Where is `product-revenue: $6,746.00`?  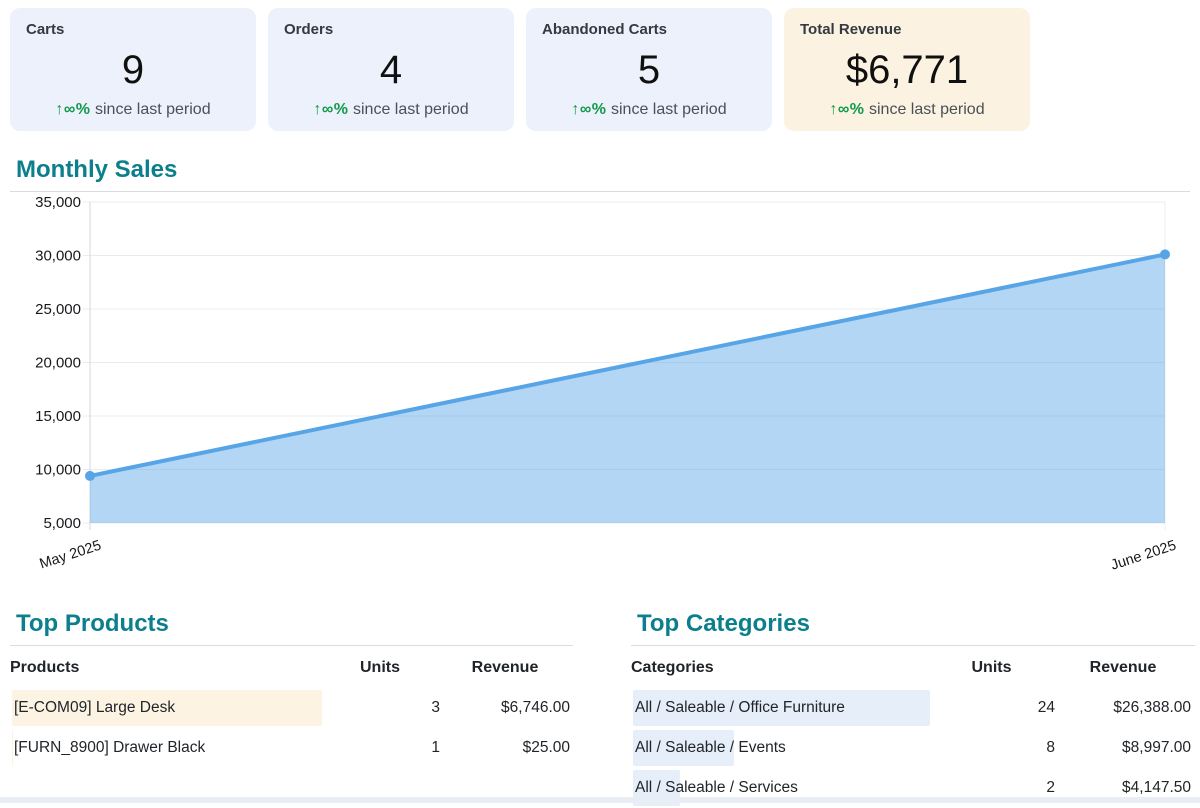
product-revenue: $6,746.00 is located at coordinates (535, 707).